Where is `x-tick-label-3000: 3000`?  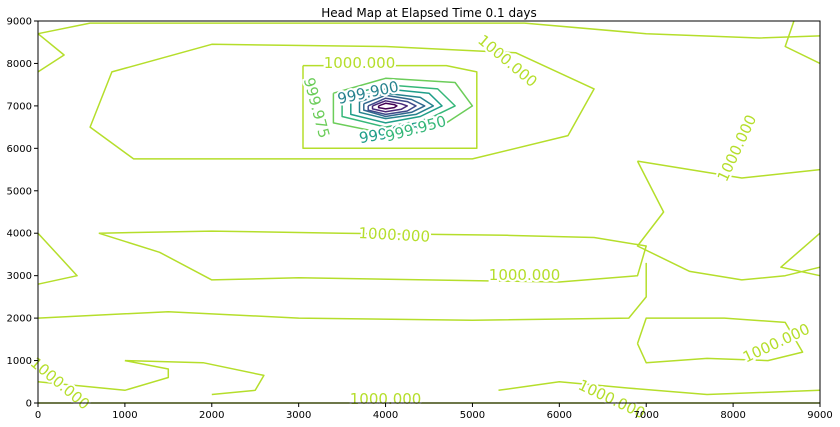
x-tick-label-3000: 3000 is located at coordinates (298, 415).